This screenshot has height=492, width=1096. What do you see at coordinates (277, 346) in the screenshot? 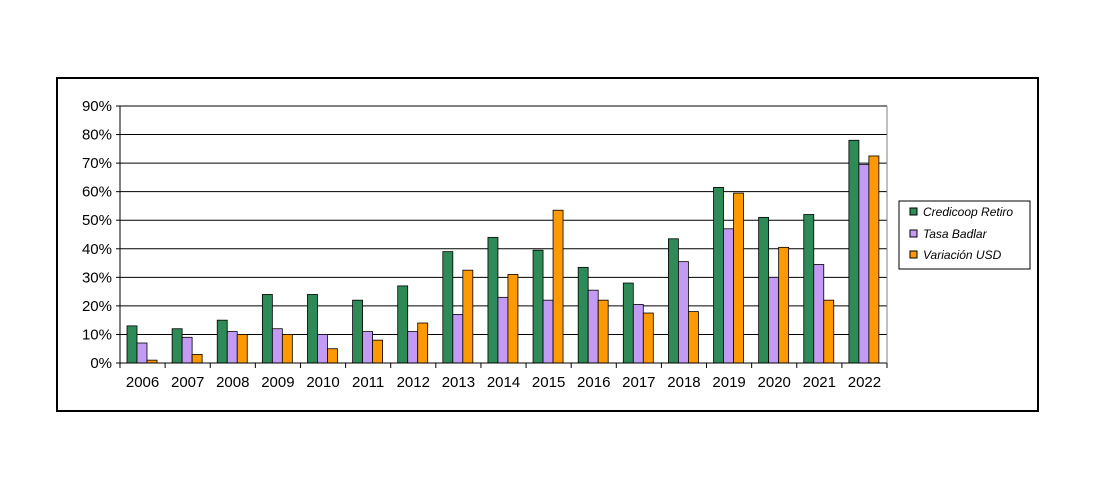
I see `bar-tasa-badlar-2009` at bounding box center [277, 346].